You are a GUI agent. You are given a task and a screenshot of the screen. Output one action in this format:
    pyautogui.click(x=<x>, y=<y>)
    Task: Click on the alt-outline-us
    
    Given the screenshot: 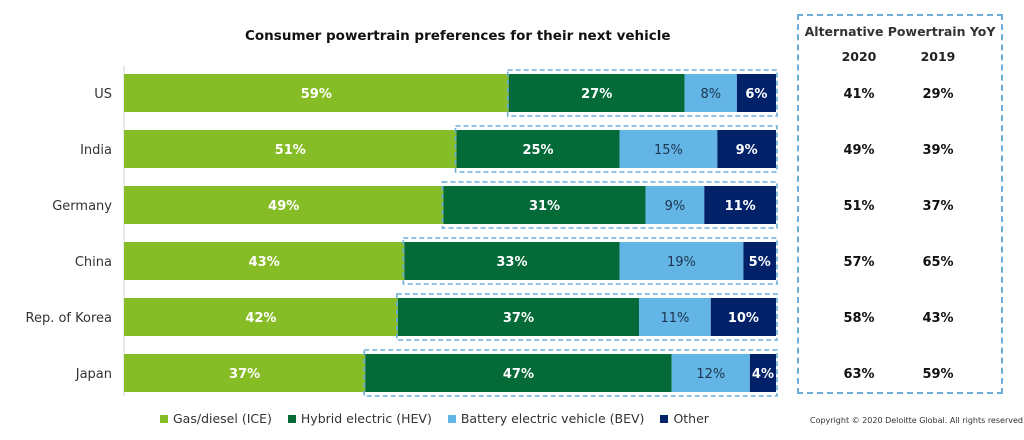 What is the action you would take?
    pyautogui.click(x=642, y=93)
    